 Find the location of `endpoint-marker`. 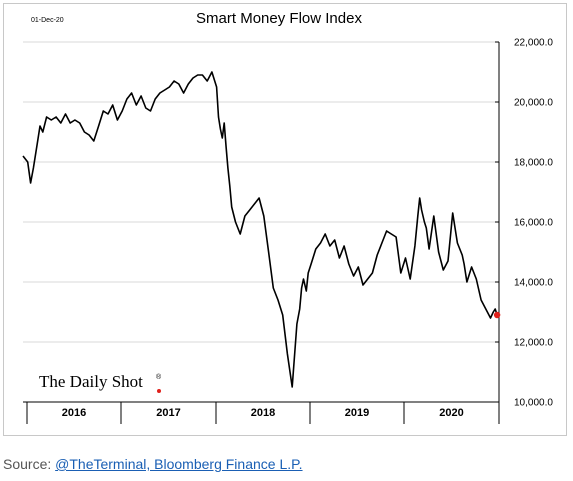

endpoint-marker is located at coordinates (497, 315).